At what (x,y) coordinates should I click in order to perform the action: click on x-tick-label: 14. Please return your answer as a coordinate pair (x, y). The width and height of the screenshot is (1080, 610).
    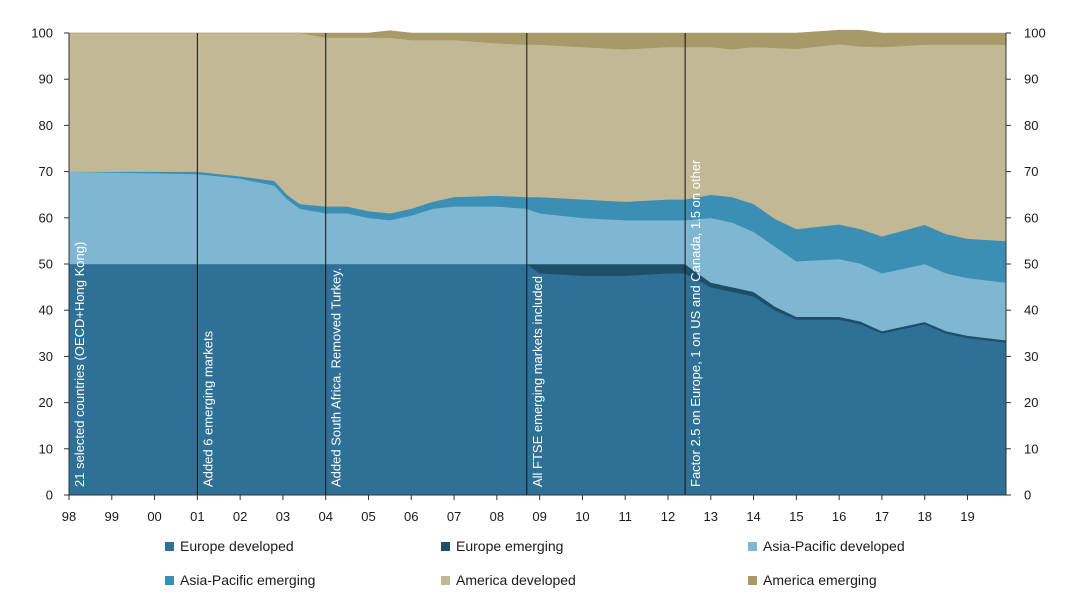
    Looking at the image, I should click on (753, 516).